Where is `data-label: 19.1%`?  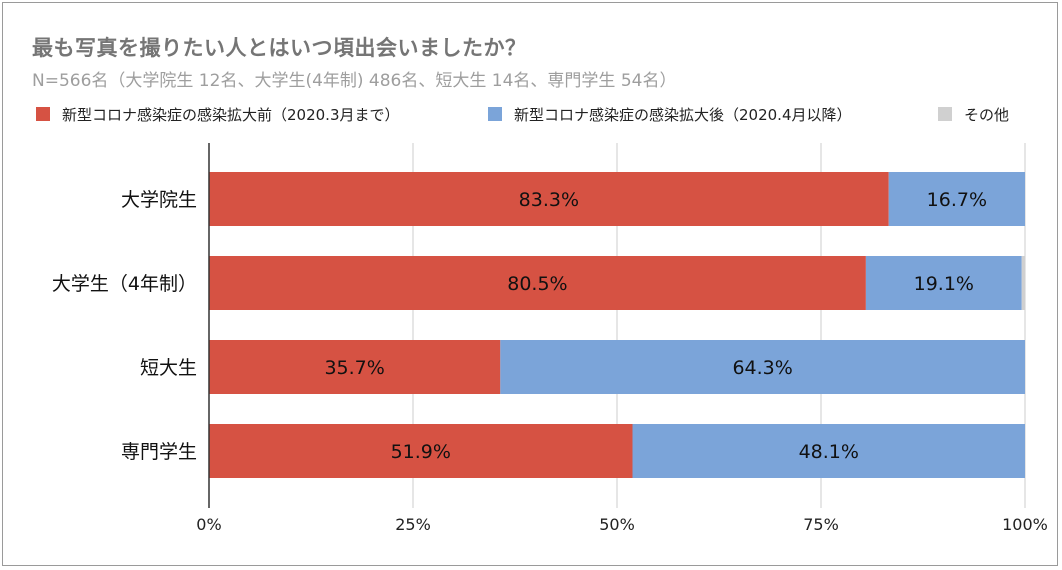
data-label: 19.1% is located at coordinates (944, 284).